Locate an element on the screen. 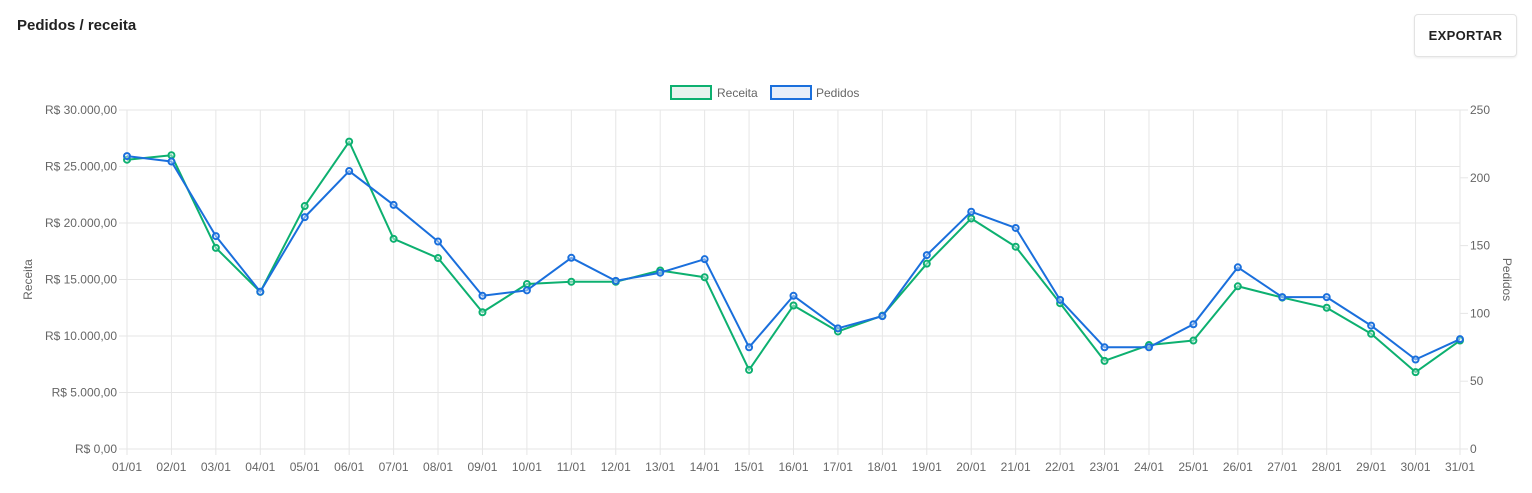 This screenshot has height=493, width=1532. page-title: Pedidos / receita is located at coordinates (77, 25).